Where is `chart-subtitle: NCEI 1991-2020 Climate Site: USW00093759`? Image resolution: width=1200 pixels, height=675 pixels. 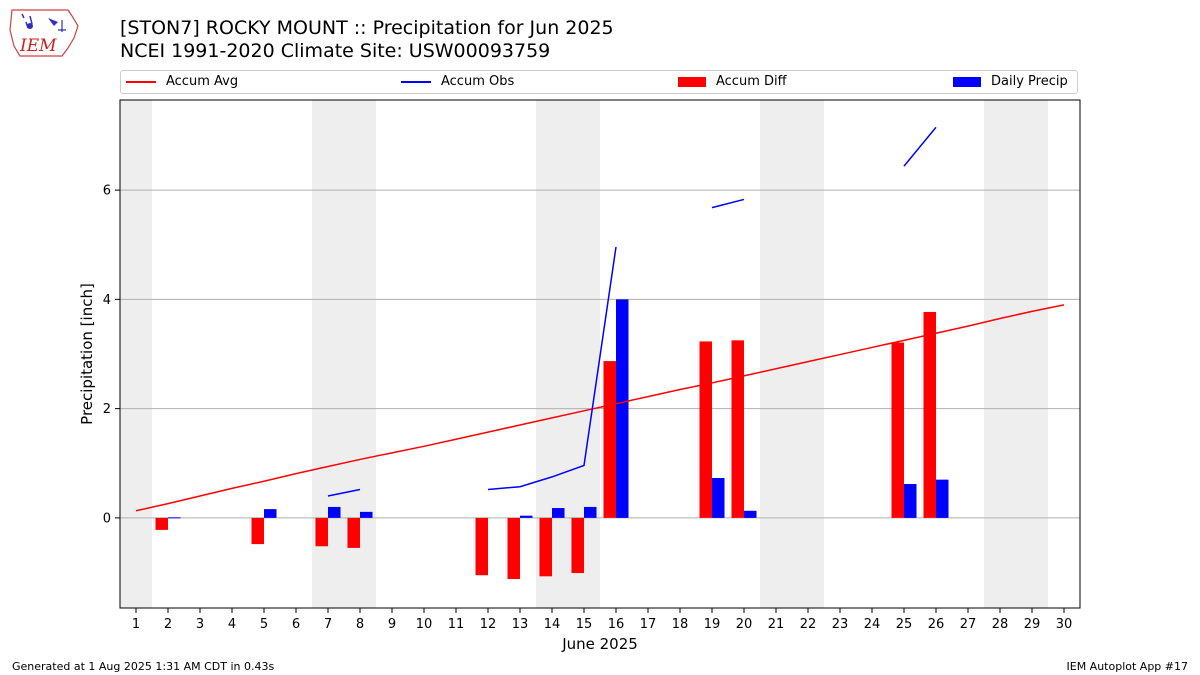
chart-subtitle: NCEI 1991-2020 Climate Site: USW00093759 is located at coordinates (335, 51).